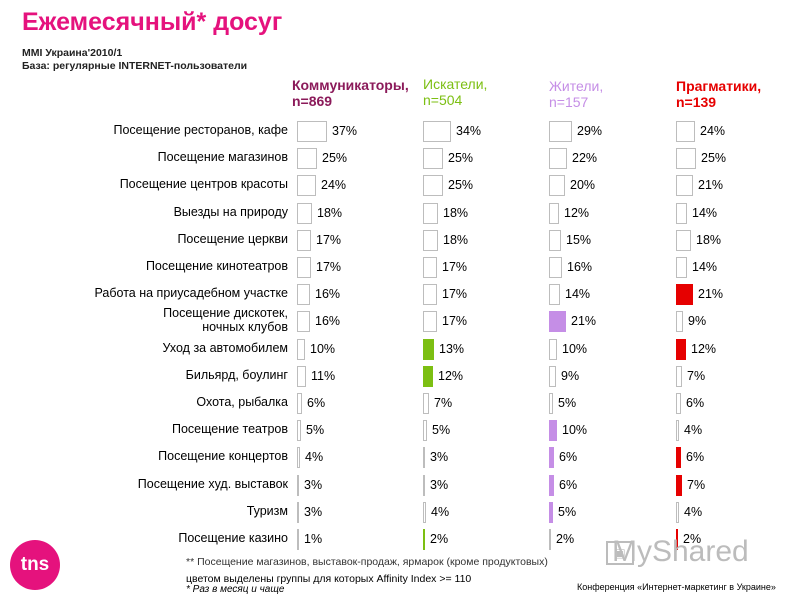 This screenshot has width=800, height=600. What do you see at coordinates (223, 456) in the screenshot?
I see `row-label: Посещение концертов` at bounding box center [223, 456].